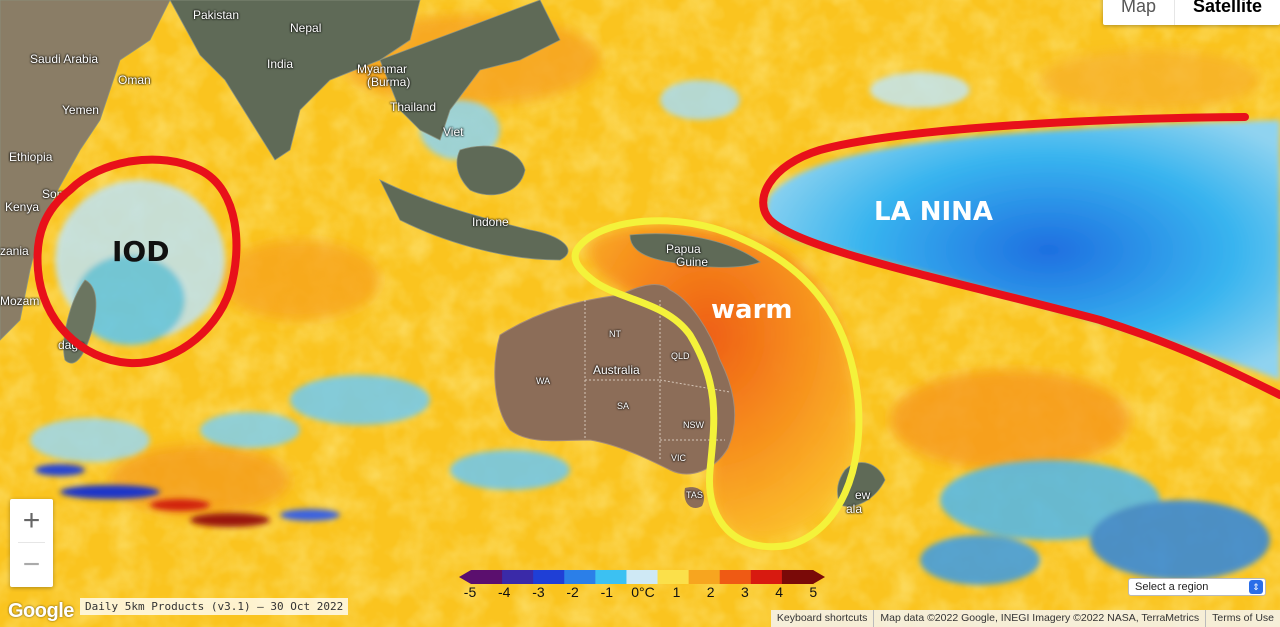 The height and width of the screenshot is (627, 1280). Describe the element at coordinates (615, 334) in the screenshot. I see `label-nt: NT` at that location.